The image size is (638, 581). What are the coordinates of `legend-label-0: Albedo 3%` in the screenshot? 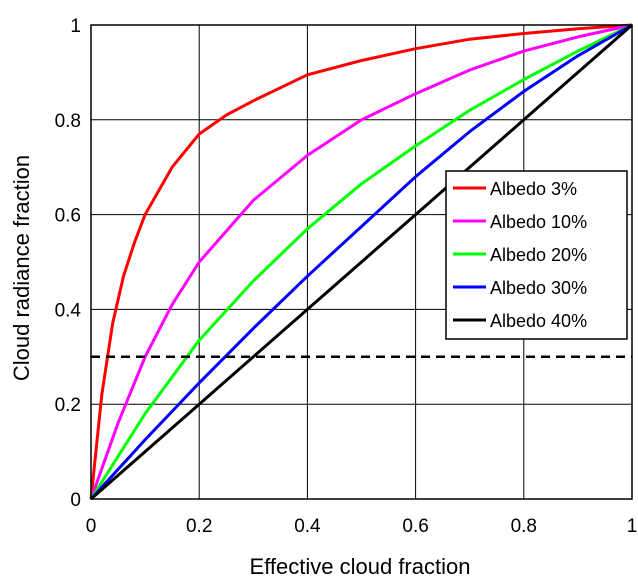 It's located at (533, 189).